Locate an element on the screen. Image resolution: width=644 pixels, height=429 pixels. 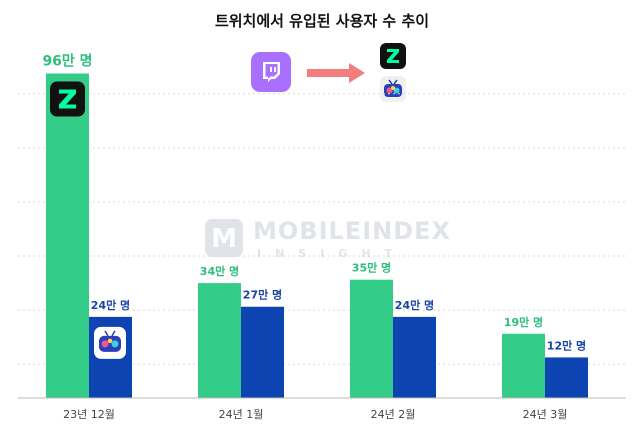
watermark-brand: MOBILEINDEX is located at coordinates (352, 231).